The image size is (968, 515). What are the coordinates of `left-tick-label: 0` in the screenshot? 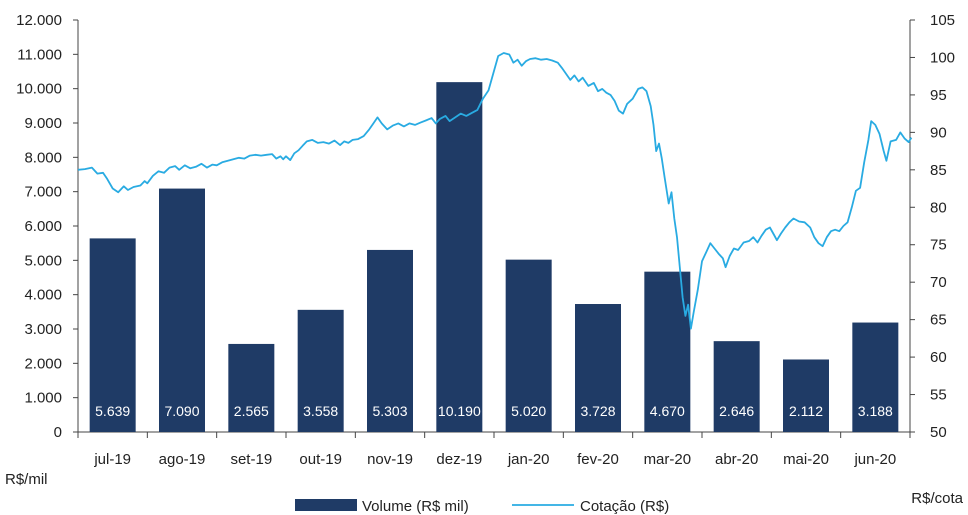 It's located at (58, 432).